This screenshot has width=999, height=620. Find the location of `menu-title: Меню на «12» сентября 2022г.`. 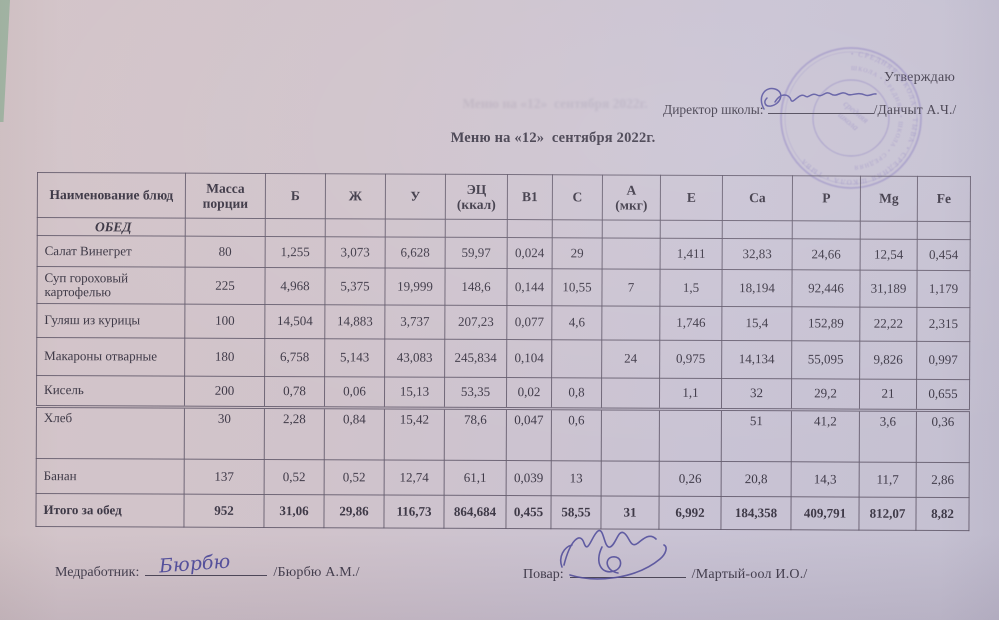

menu-title: Меню на «12» сентября 2022г. is located at coordinates (553, 138).